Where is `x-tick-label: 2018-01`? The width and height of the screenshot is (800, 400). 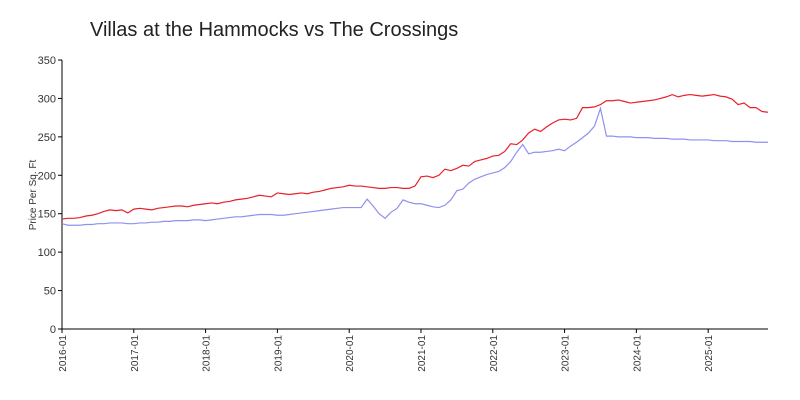 x-tick-label: 2018-01 is located at coordinates (207, 353).